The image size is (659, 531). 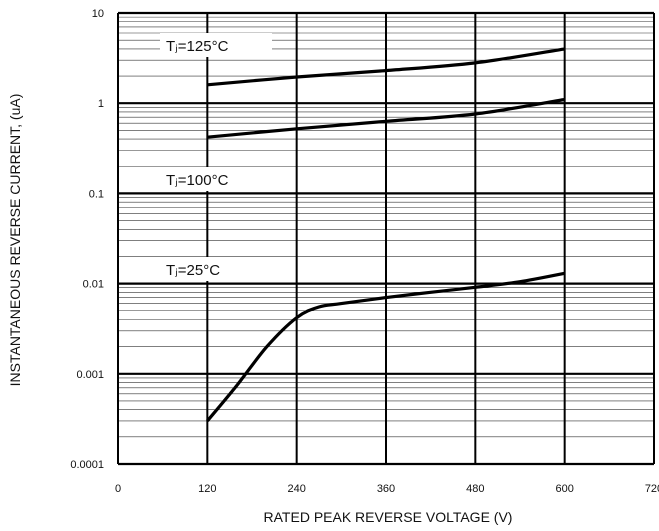 I want to click on x-tick-label: 720, so click(x=652, y=489).